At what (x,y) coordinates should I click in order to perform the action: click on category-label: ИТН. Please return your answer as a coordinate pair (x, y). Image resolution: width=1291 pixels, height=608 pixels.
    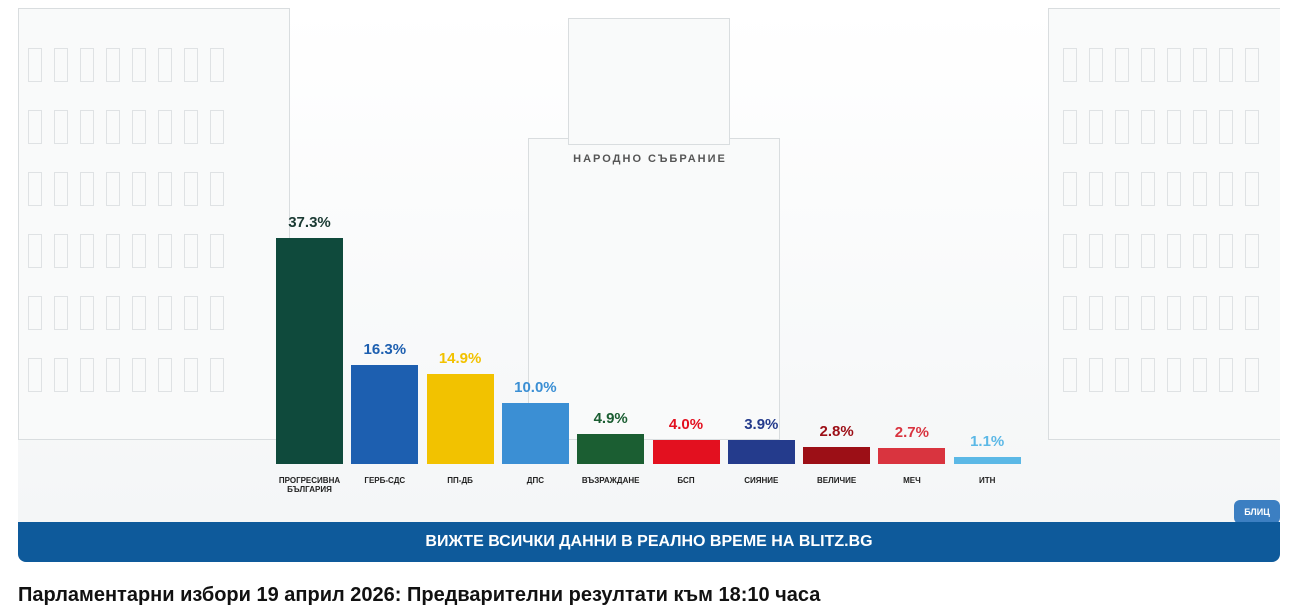
    Looking at the image, I should click on (987, 480).